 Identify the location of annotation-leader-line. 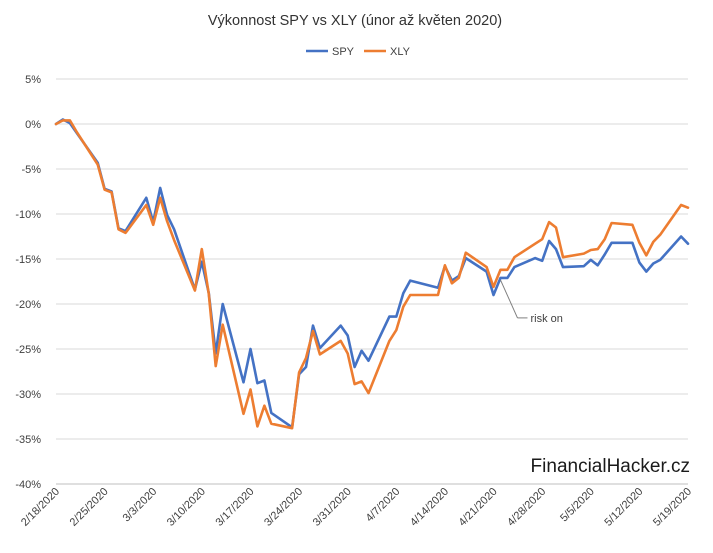
(509, 299).